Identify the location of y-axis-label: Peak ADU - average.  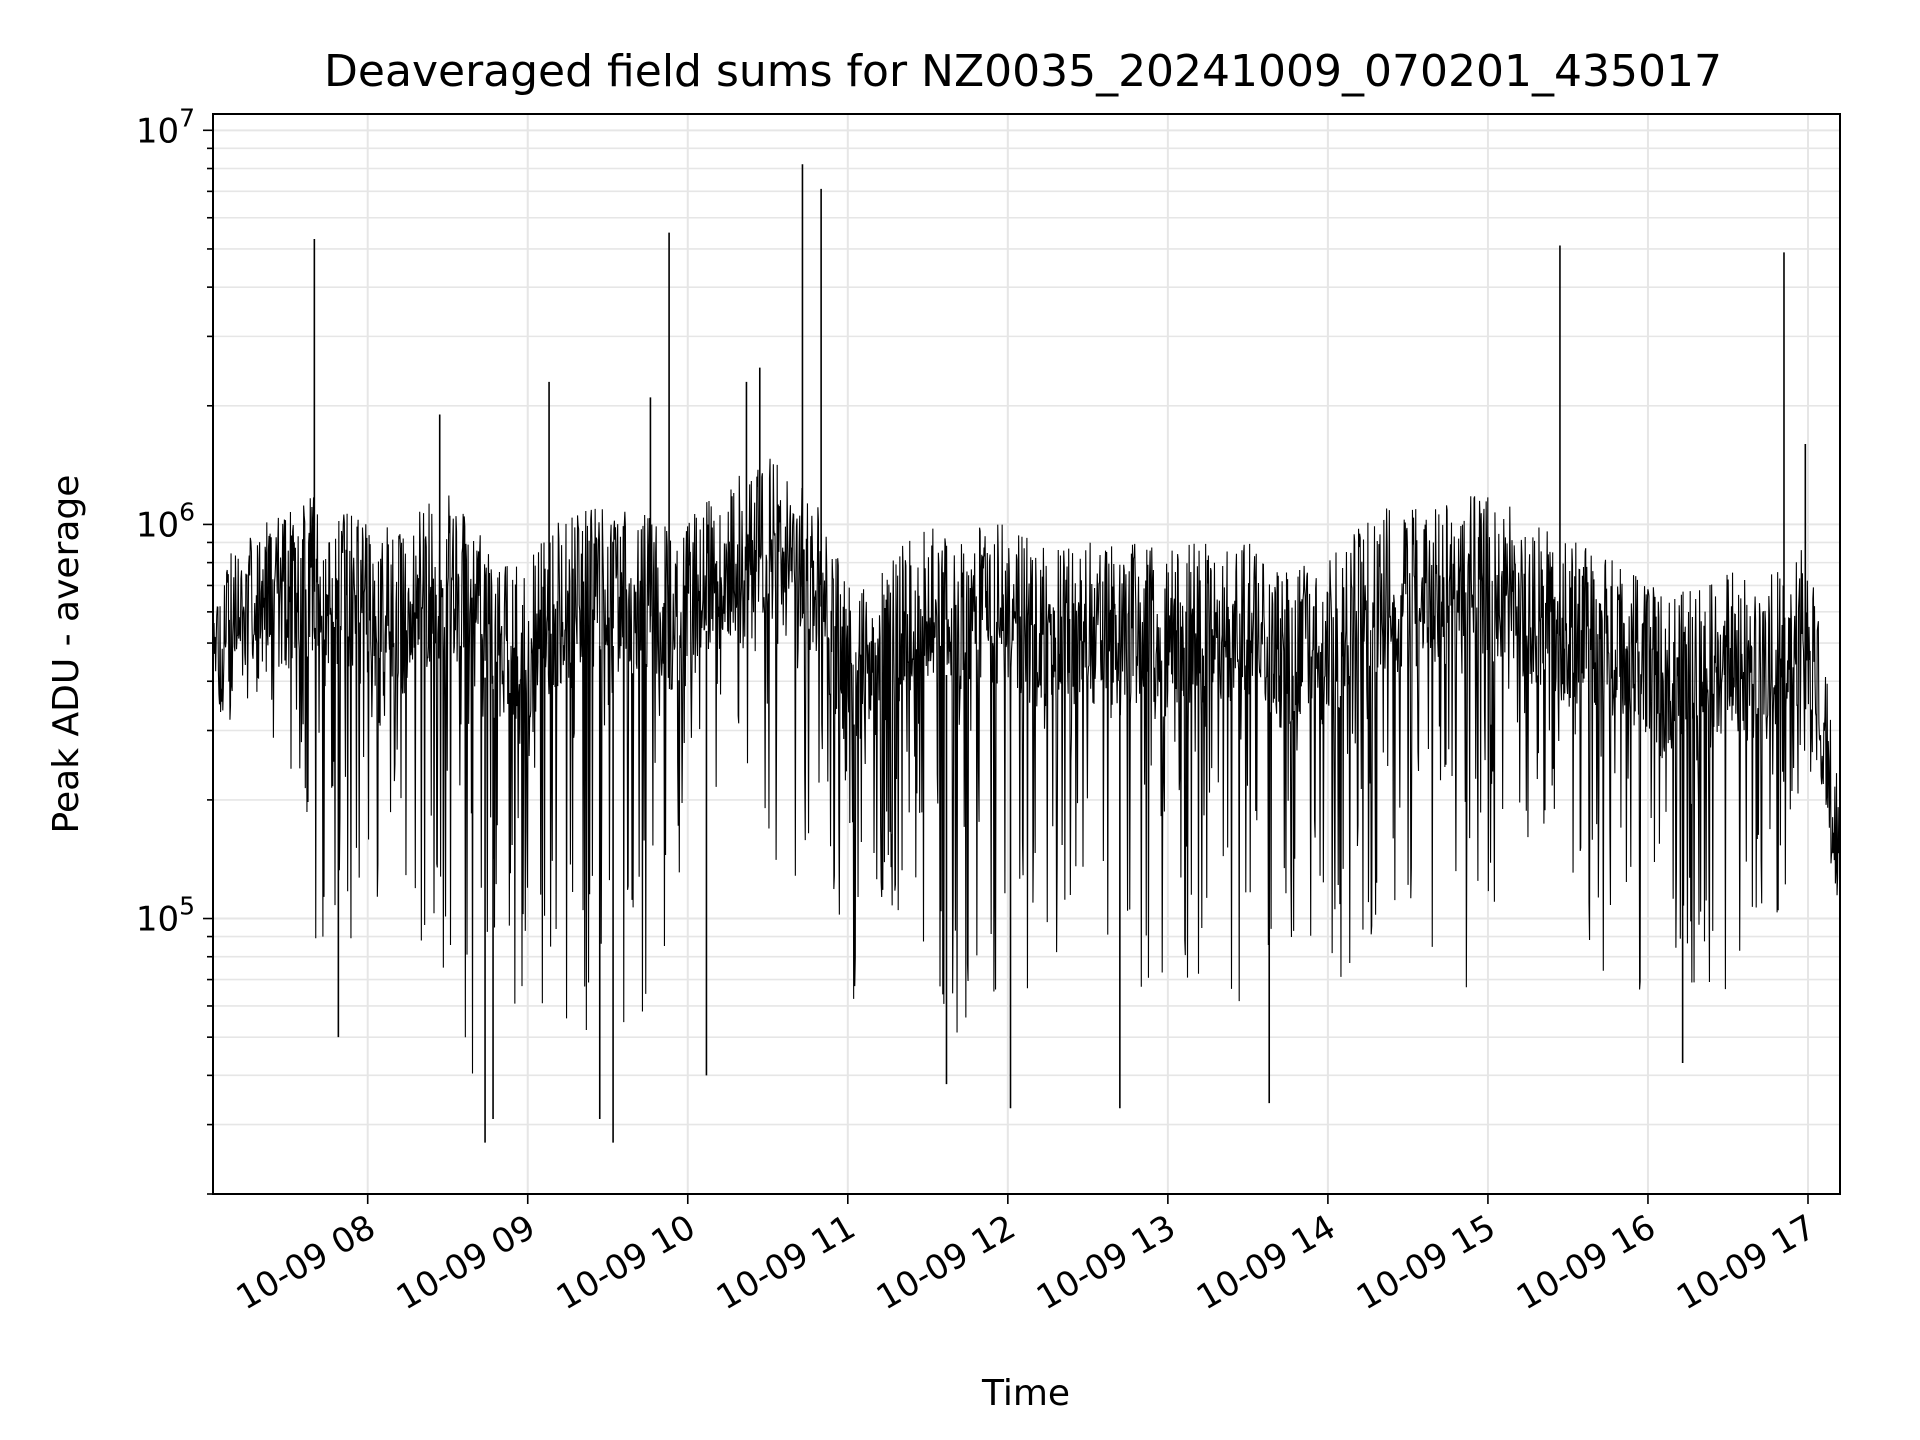
(66, 654).